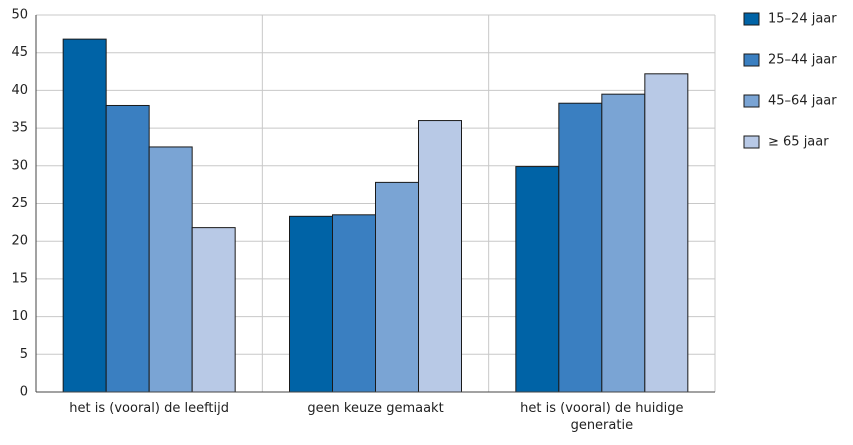  Describe the element at coordinates (19, 128) in the screenshot. I see `y-tick-label: 35` at that location.